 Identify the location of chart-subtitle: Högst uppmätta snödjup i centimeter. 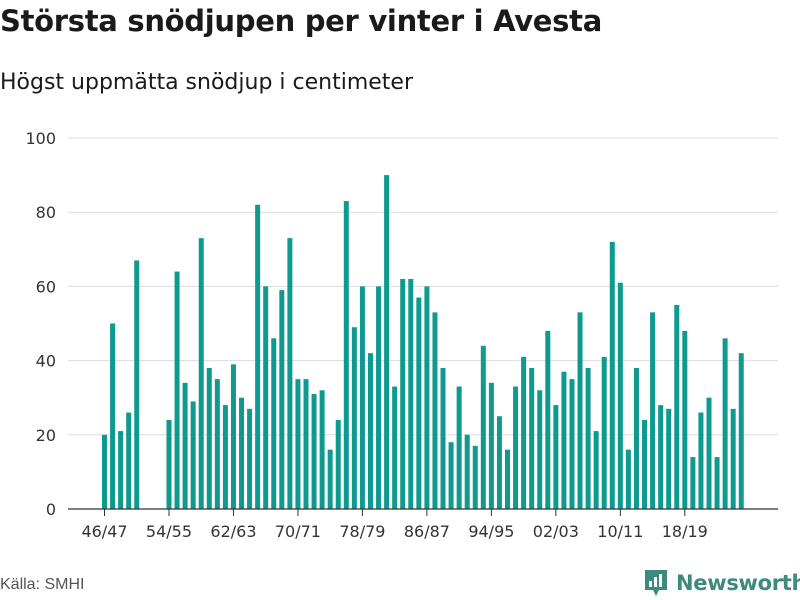
(206, 82).